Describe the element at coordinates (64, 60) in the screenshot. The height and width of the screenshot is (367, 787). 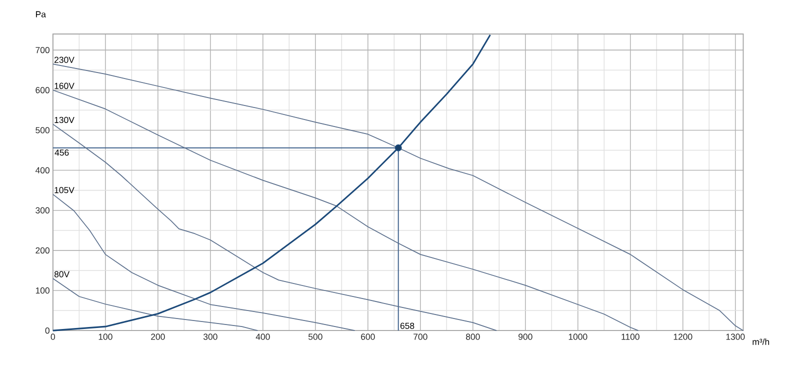
I see `series-label: 230V` at that location.